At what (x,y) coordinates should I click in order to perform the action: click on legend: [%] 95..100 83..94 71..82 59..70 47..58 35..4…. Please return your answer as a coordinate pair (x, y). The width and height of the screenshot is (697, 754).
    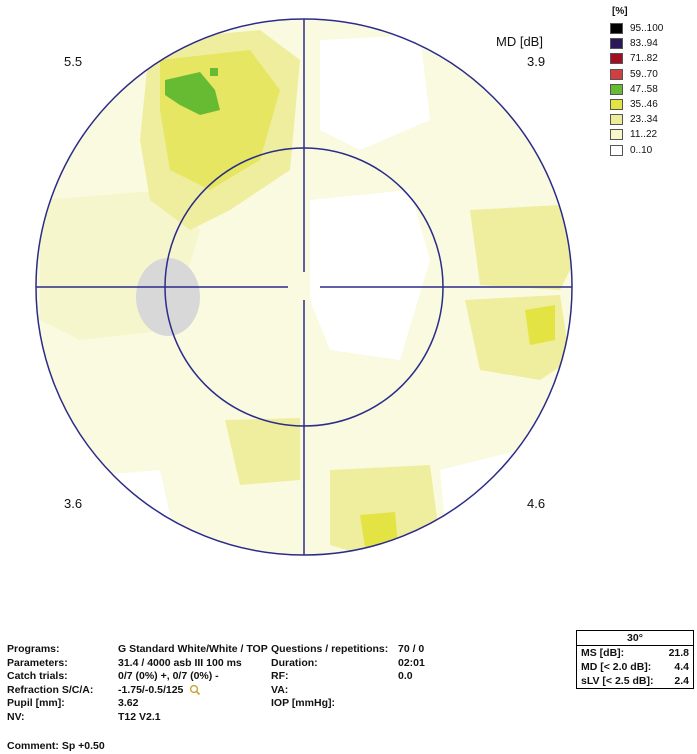
    Looking at the image, I should click on (636, 82).